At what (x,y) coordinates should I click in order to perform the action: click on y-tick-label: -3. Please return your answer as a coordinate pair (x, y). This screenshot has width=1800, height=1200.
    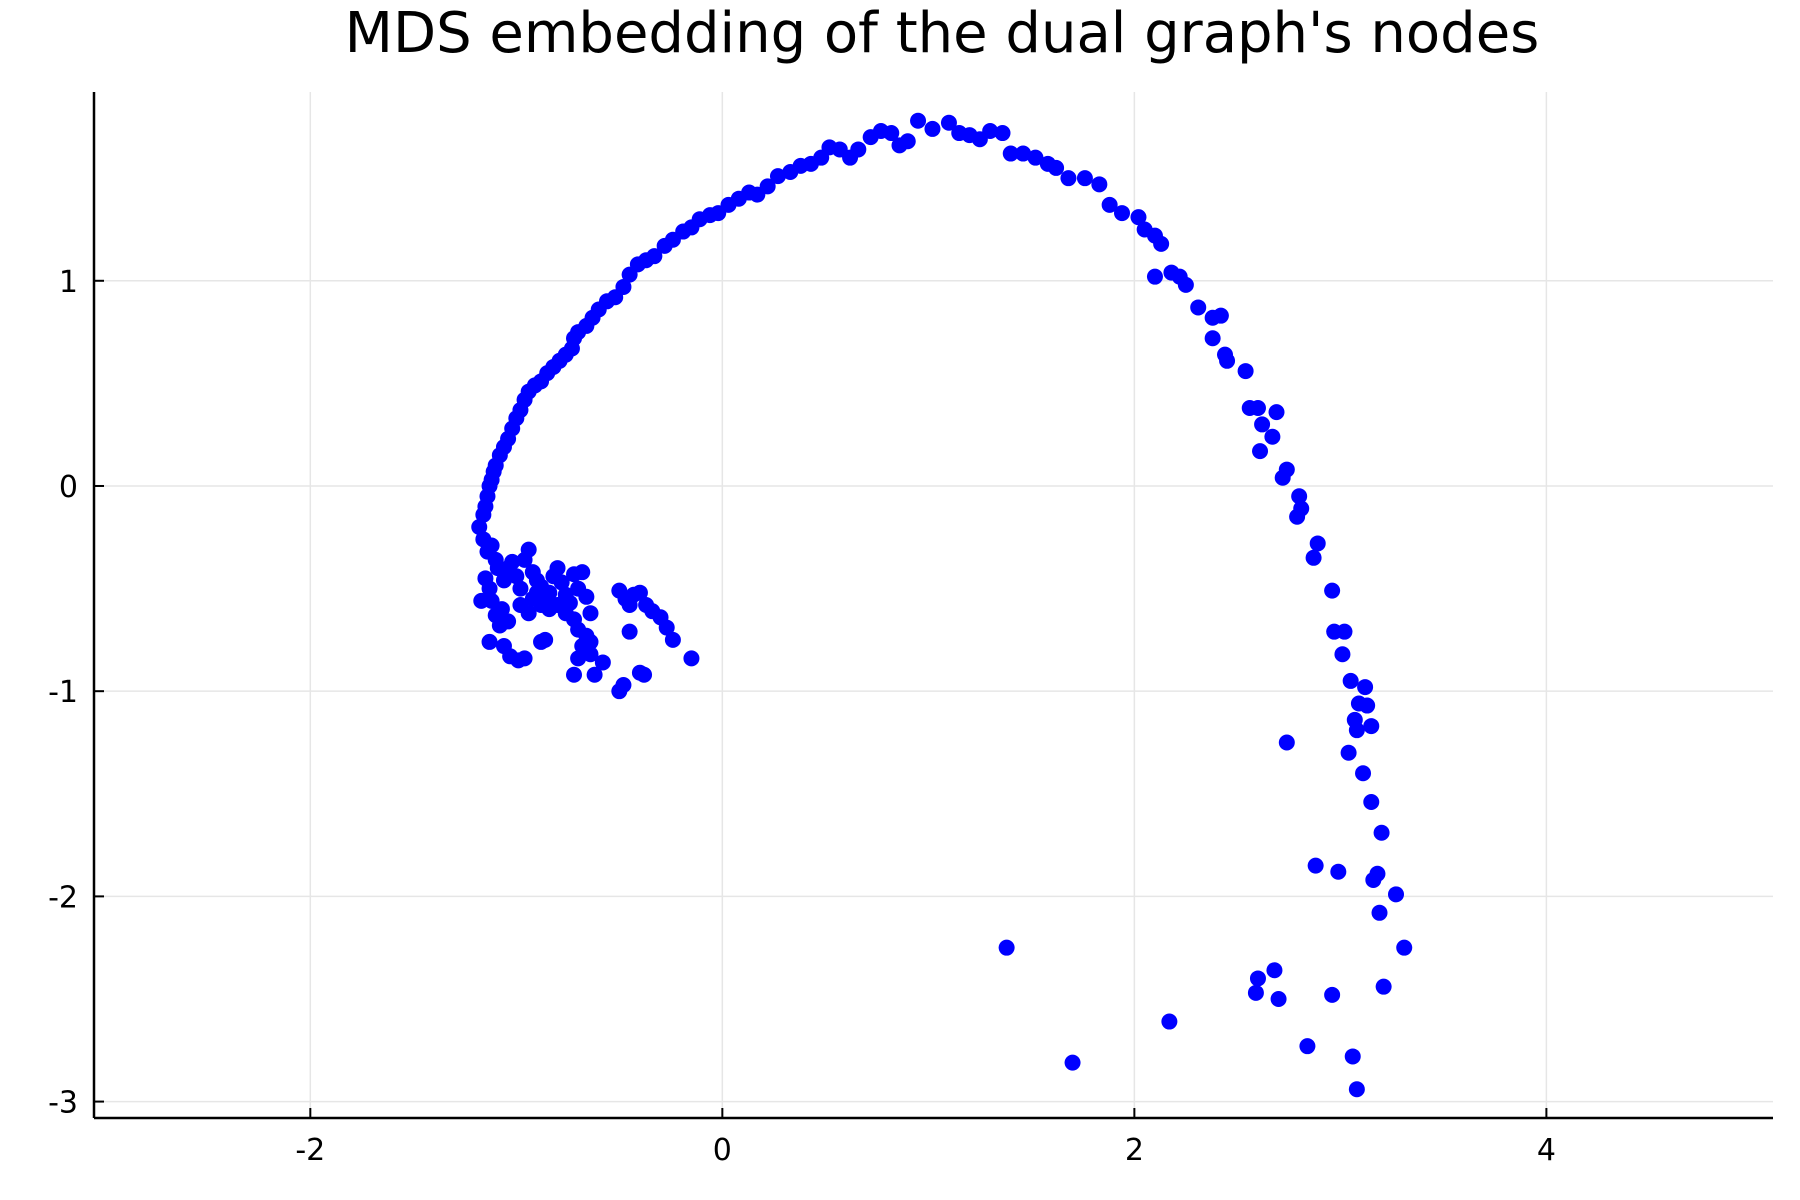
    Looking at the image, I should click on (63, 1103).